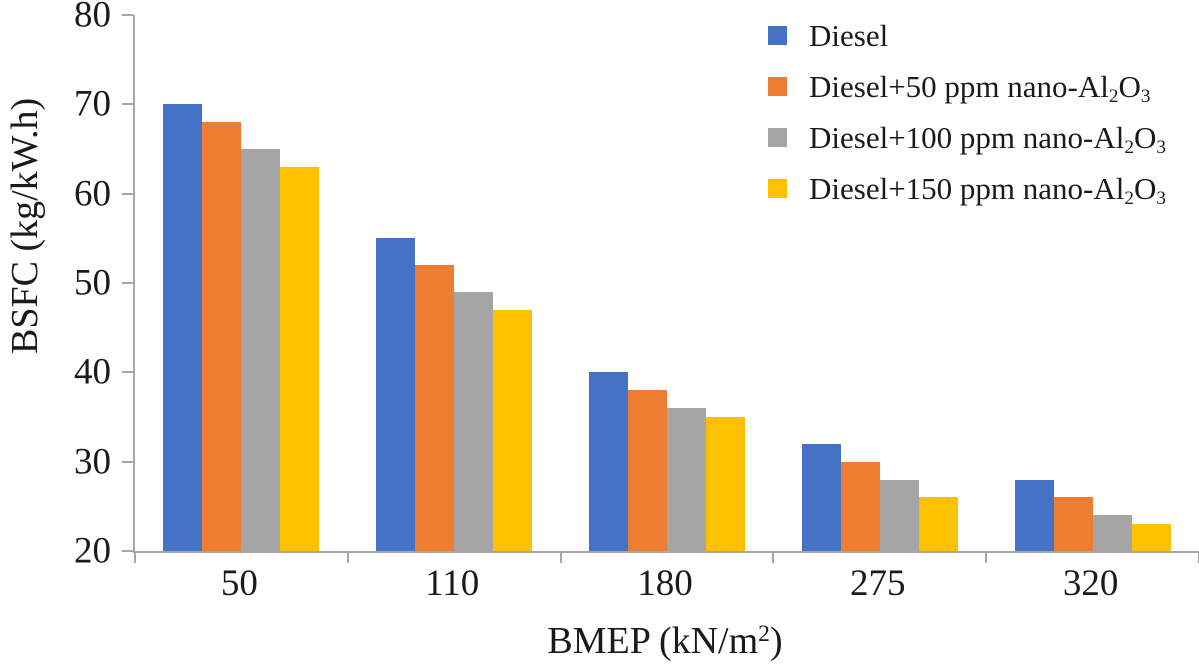 Image resolution: width=1199 pixels, height=672 pixels. Describe the element at coordinates (776, 641) in the screenshot. I see `label-segment: )` at that location.